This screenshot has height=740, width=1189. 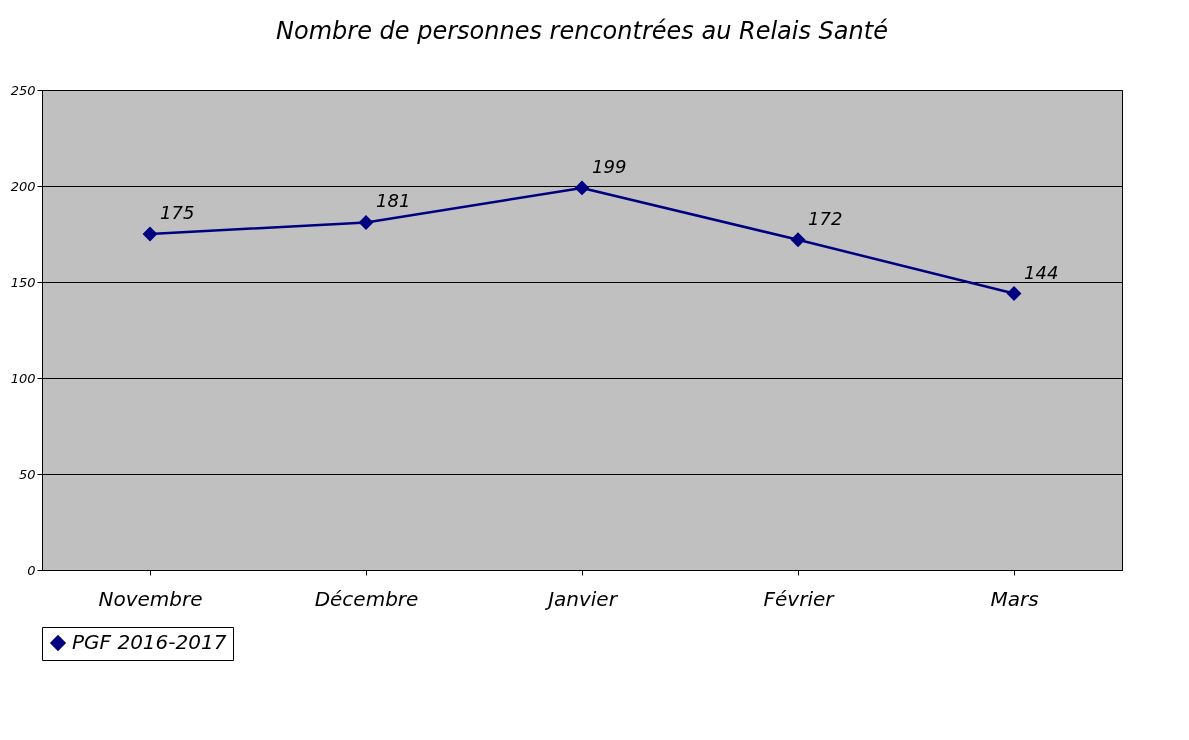 I want to click on y-tick-label: 50, so click(x=27, y=474).